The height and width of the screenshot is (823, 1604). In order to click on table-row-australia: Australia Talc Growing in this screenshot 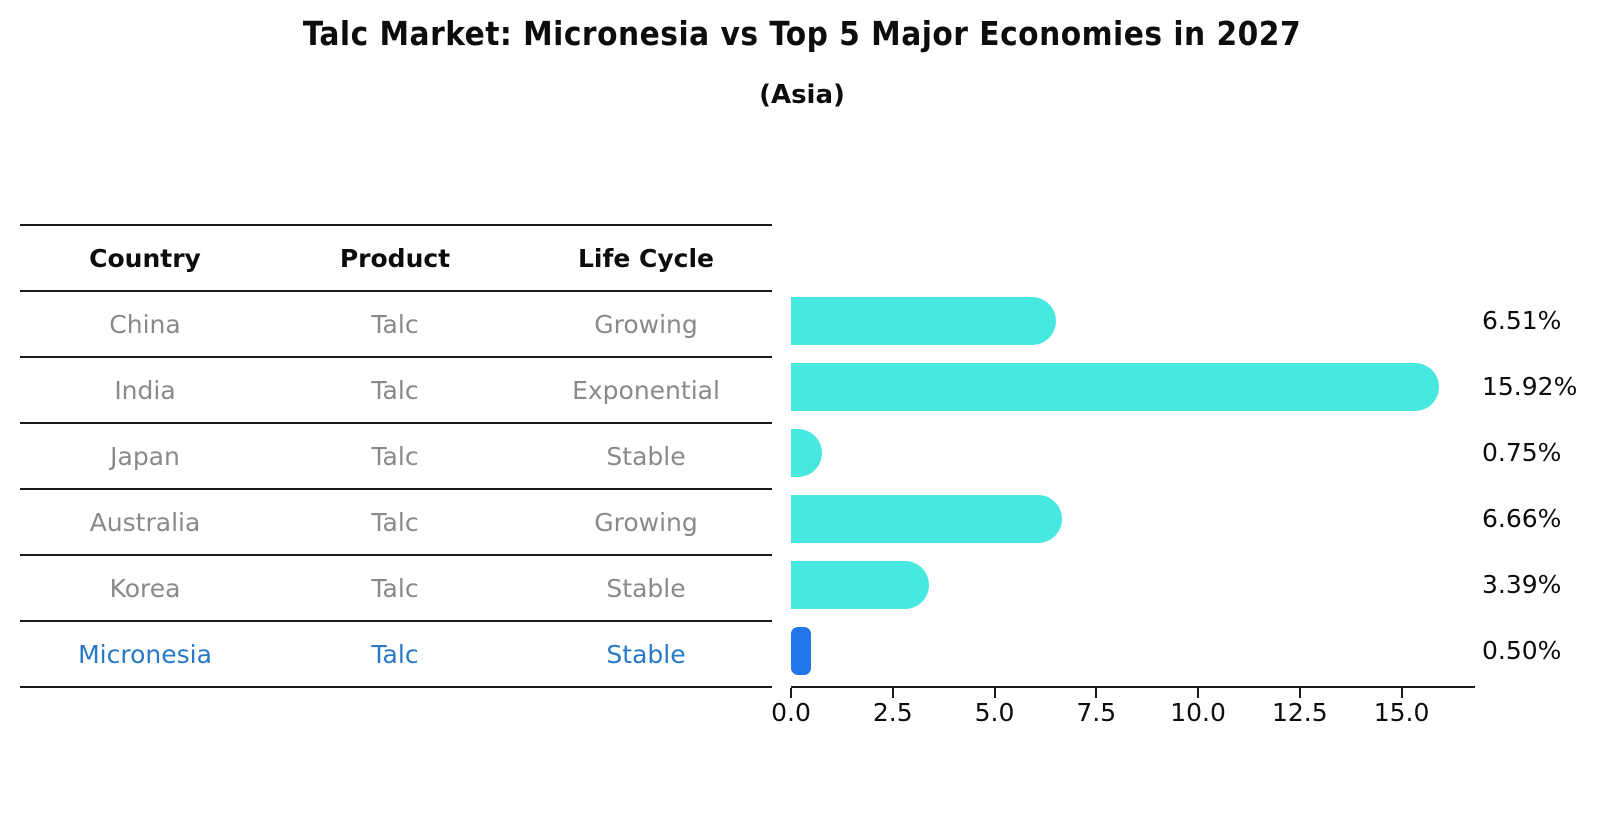, I will do `click(396, 523)`.